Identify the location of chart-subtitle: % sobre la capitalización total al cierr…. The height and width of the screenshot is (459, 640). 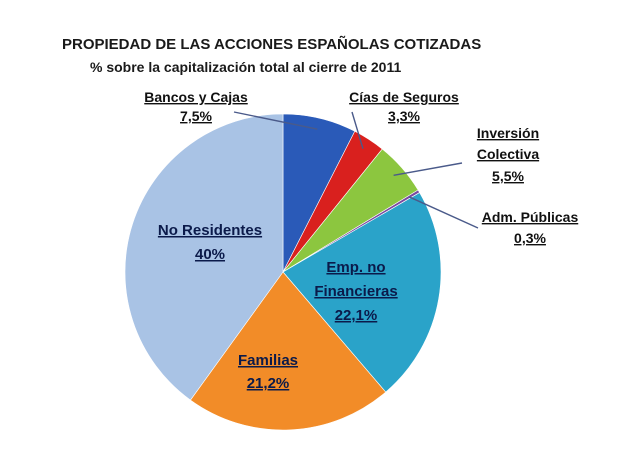
(245, 67).